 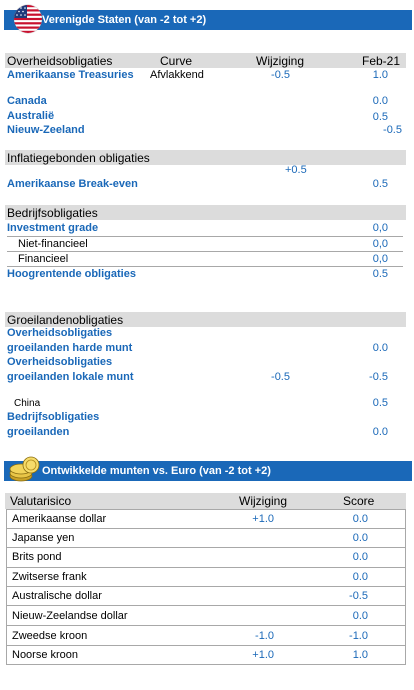 What do you see at coordinates (41, 501) in the screenshot?
I see `fx-risk-header: Valutarisico` at bounding box center [41, 501].